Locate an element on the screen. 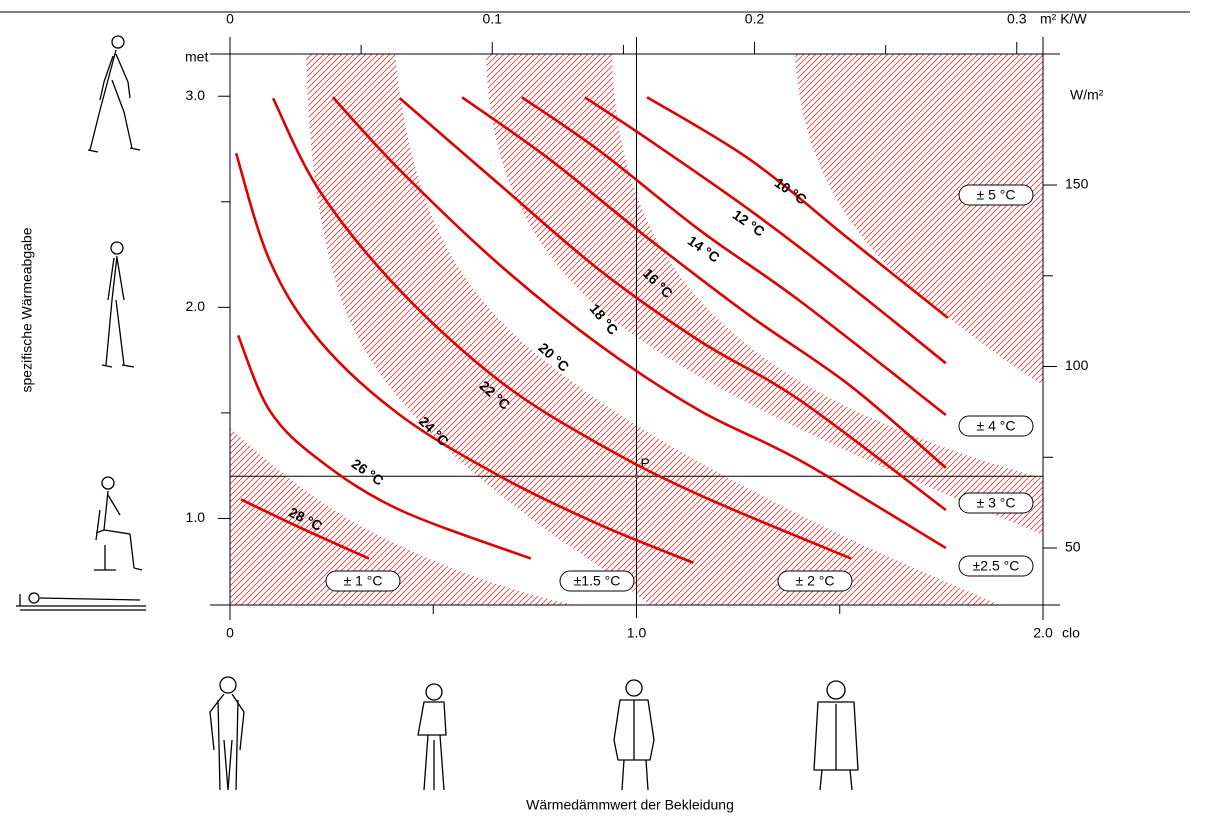 The image size is (1217, 823). zone-label: ±2.5 °C is located at coordinates (996, 566).